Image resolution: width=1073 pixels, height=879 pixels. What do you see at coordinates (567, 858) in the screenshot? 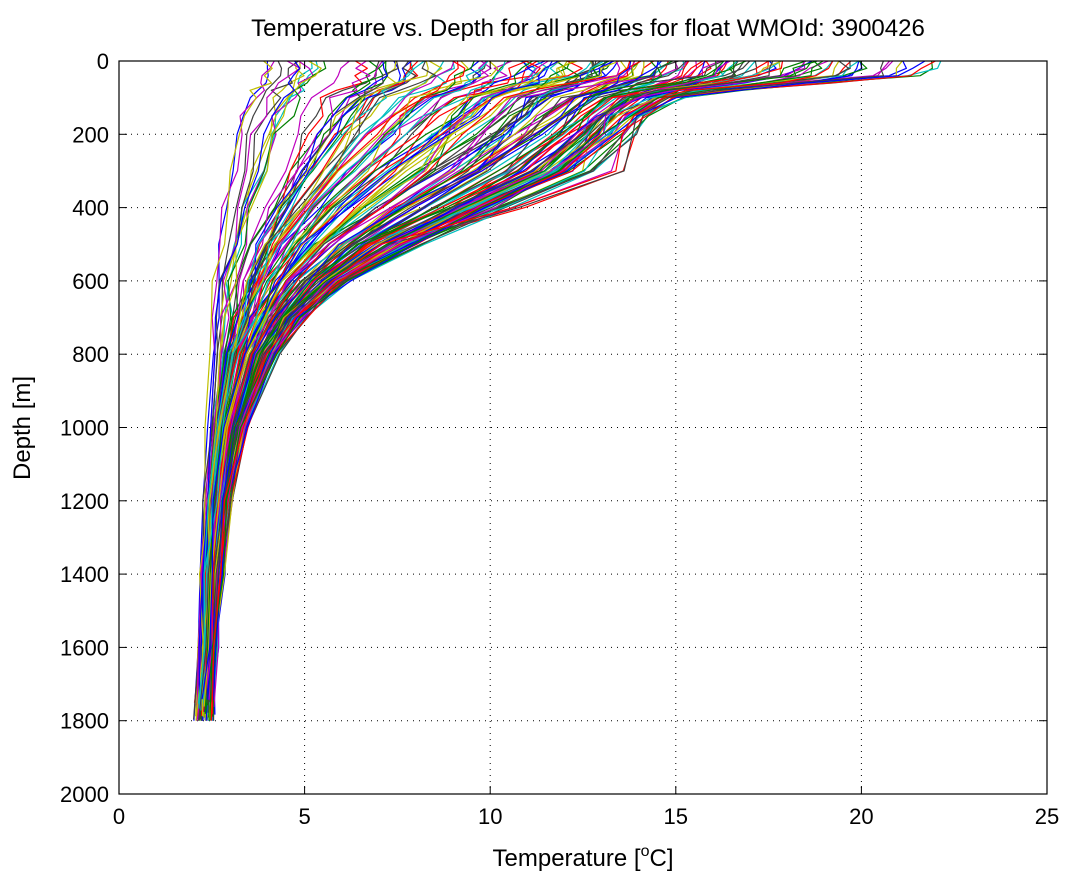
I see `x-axis-label-text: Temperature [` at bounding box center [567, 858].